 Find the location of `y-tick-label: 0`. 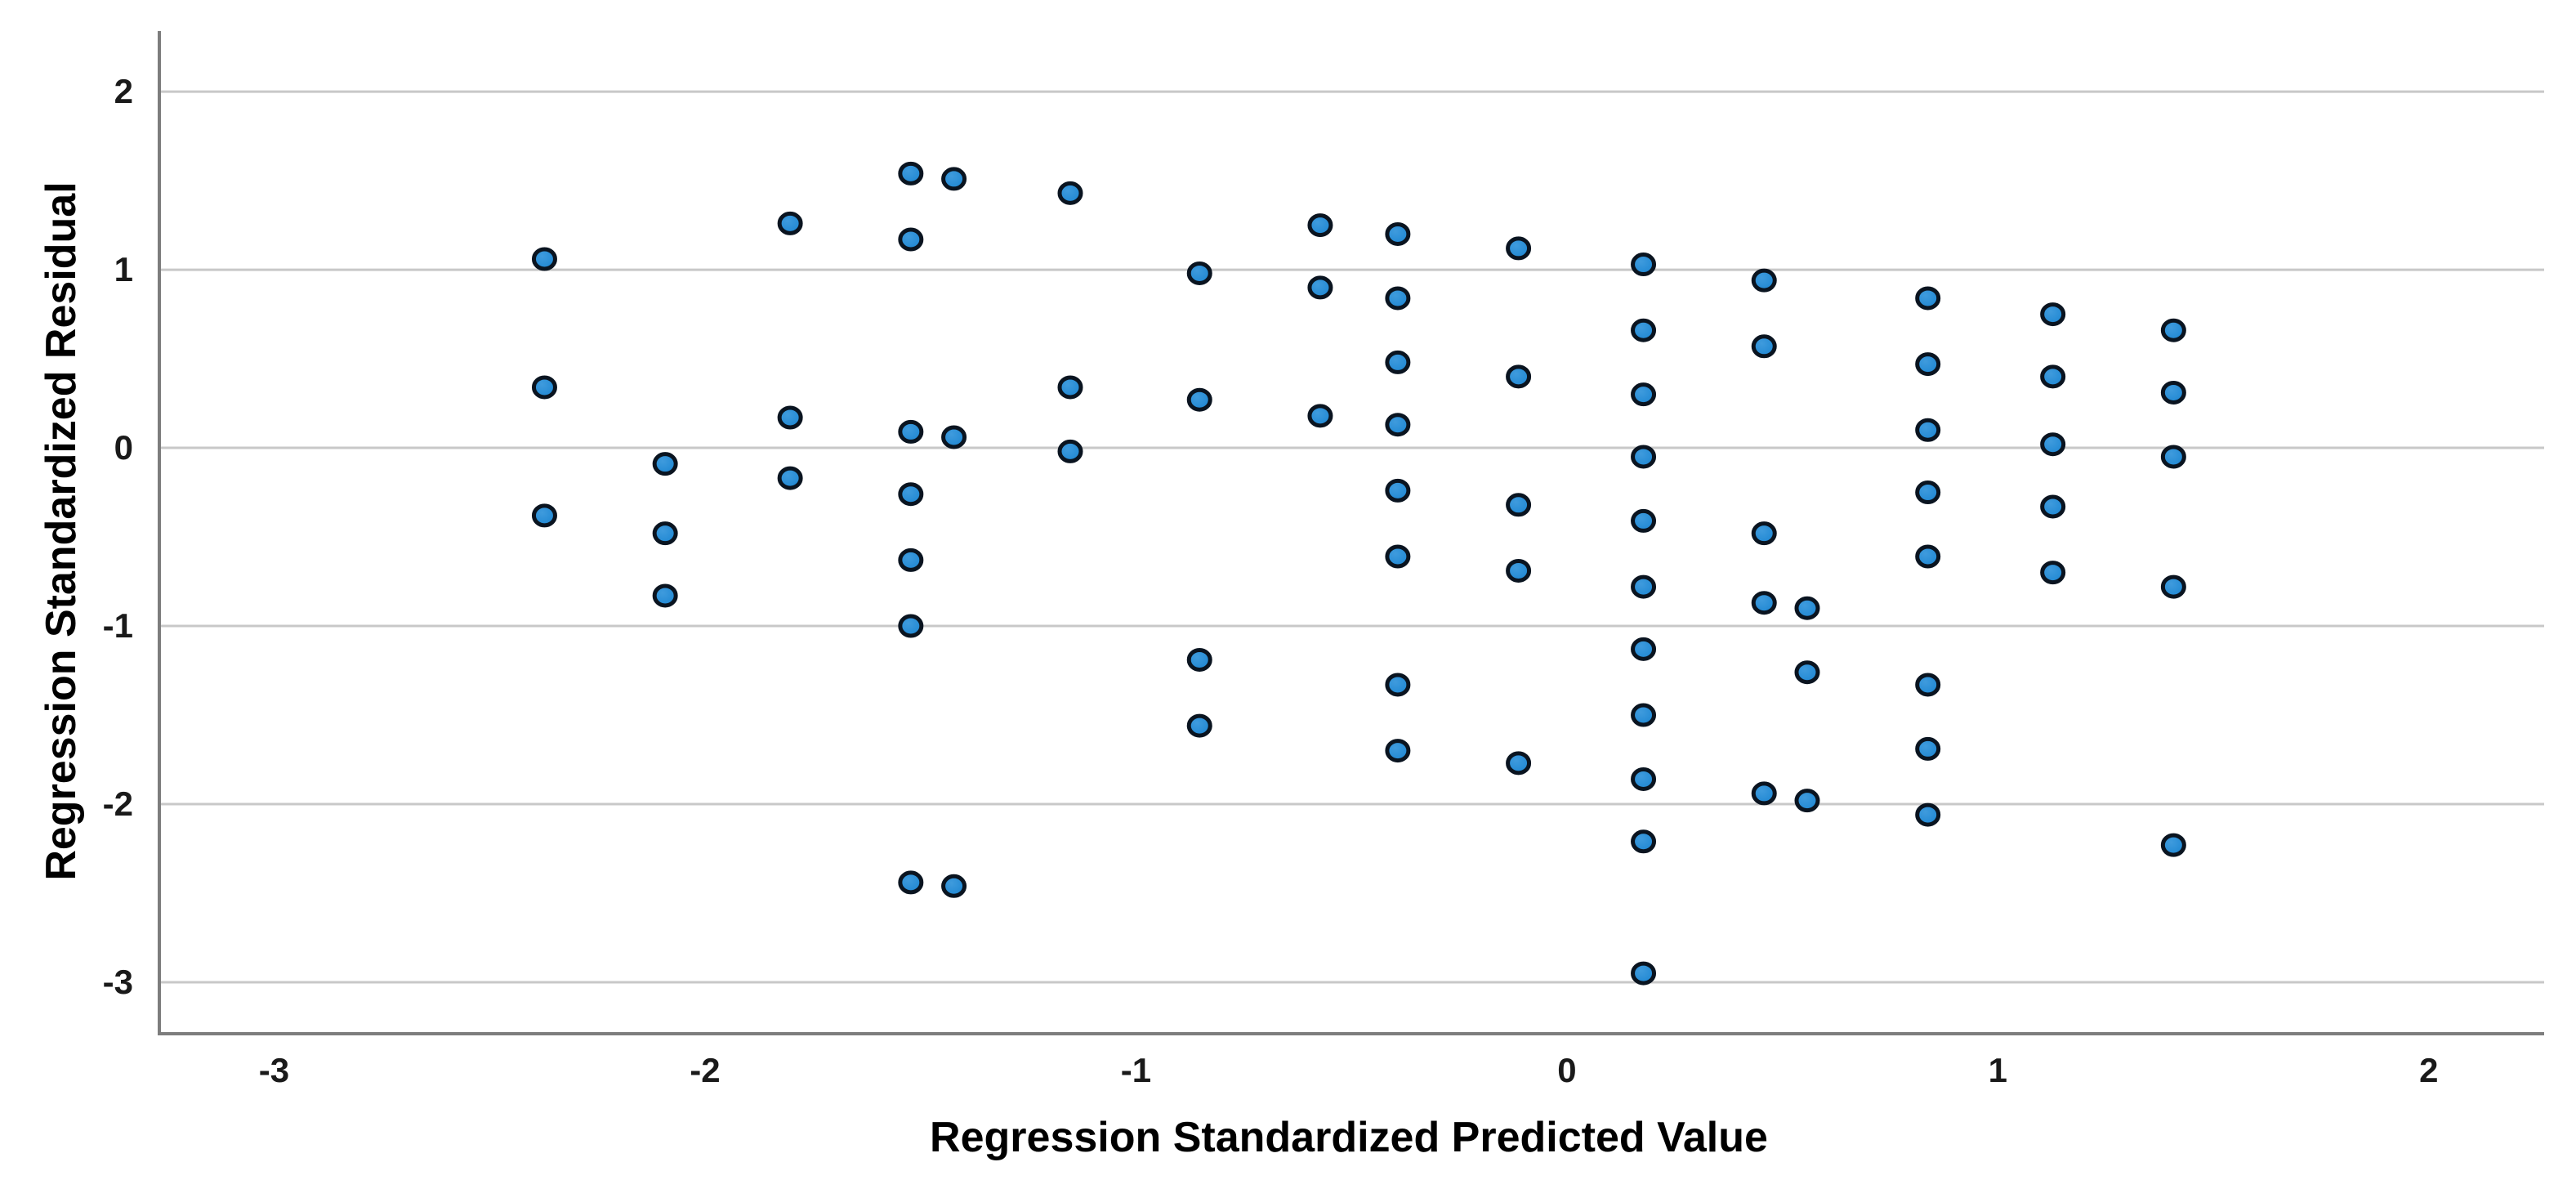

y-tick-label: 0 is located at coordinates (123, 447).